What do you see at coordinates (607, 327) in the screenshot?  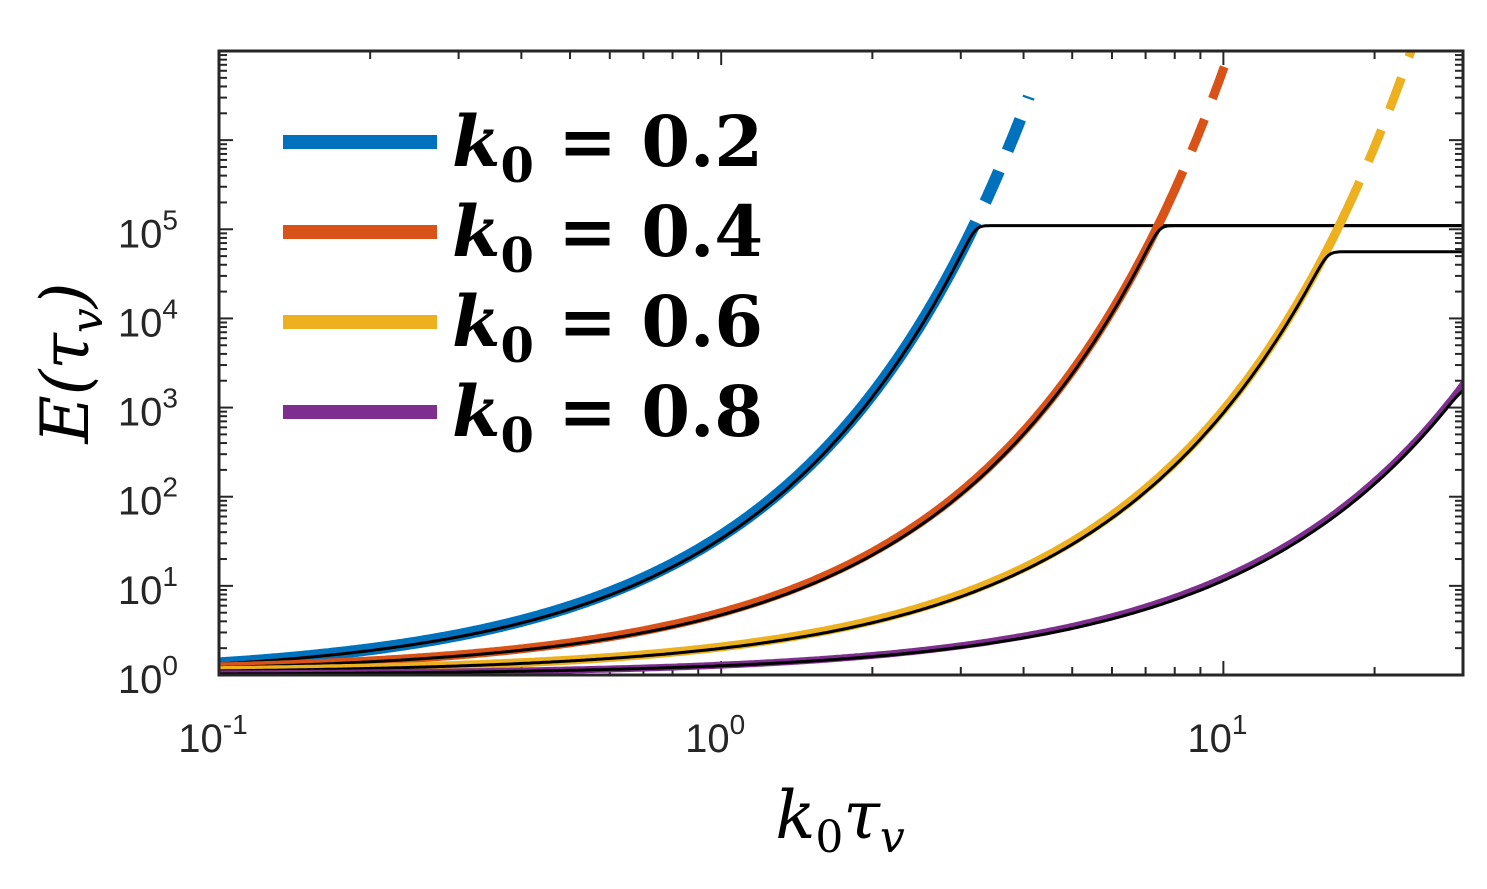 I see `legend-label: k0 = 0.6` at bounding box center [607, 327].